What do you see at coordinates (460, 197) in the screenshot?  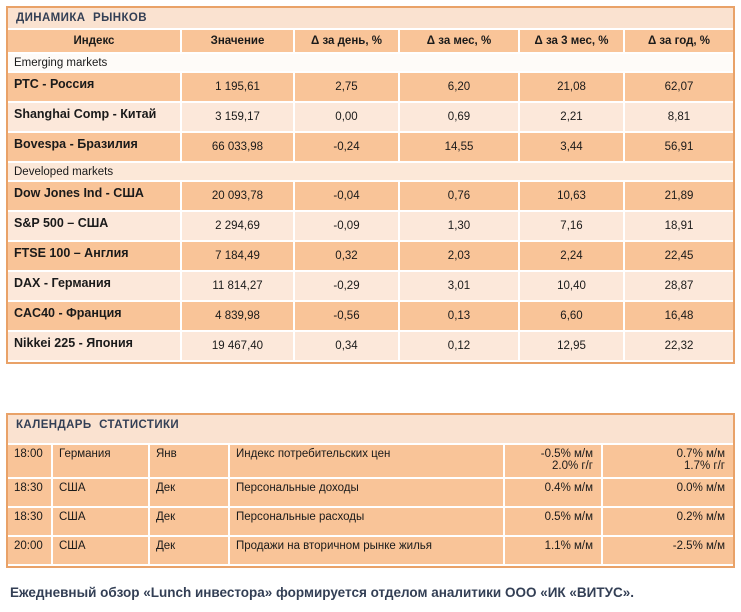 I see `delta-month-cell: 0,76` at bounding box center [460, 197].